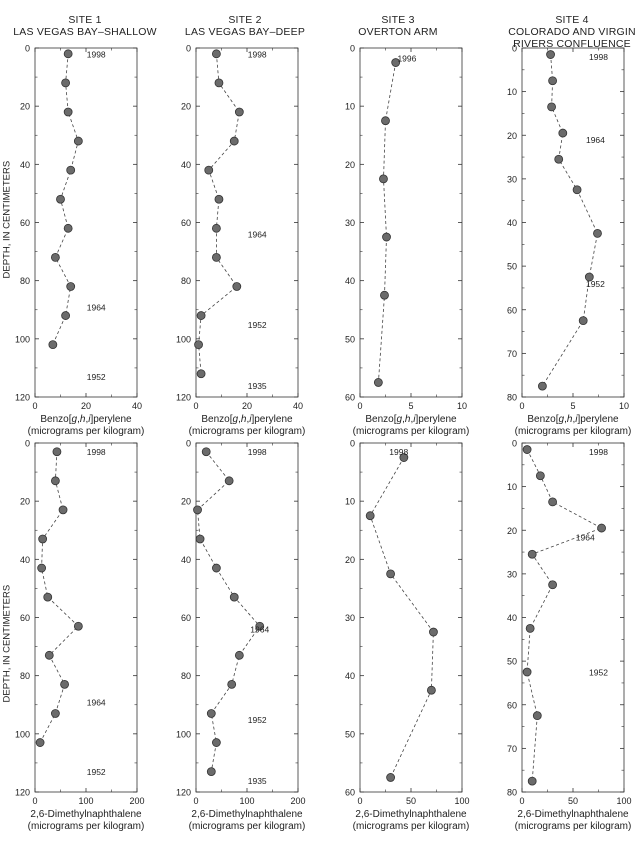 The height and width of the screenshot is (858, 640). Describe the element at coordinates (573, 814) in the screenshot. I see `x-axis-label: 2,6-Dimethylnaphthalene` at that location.